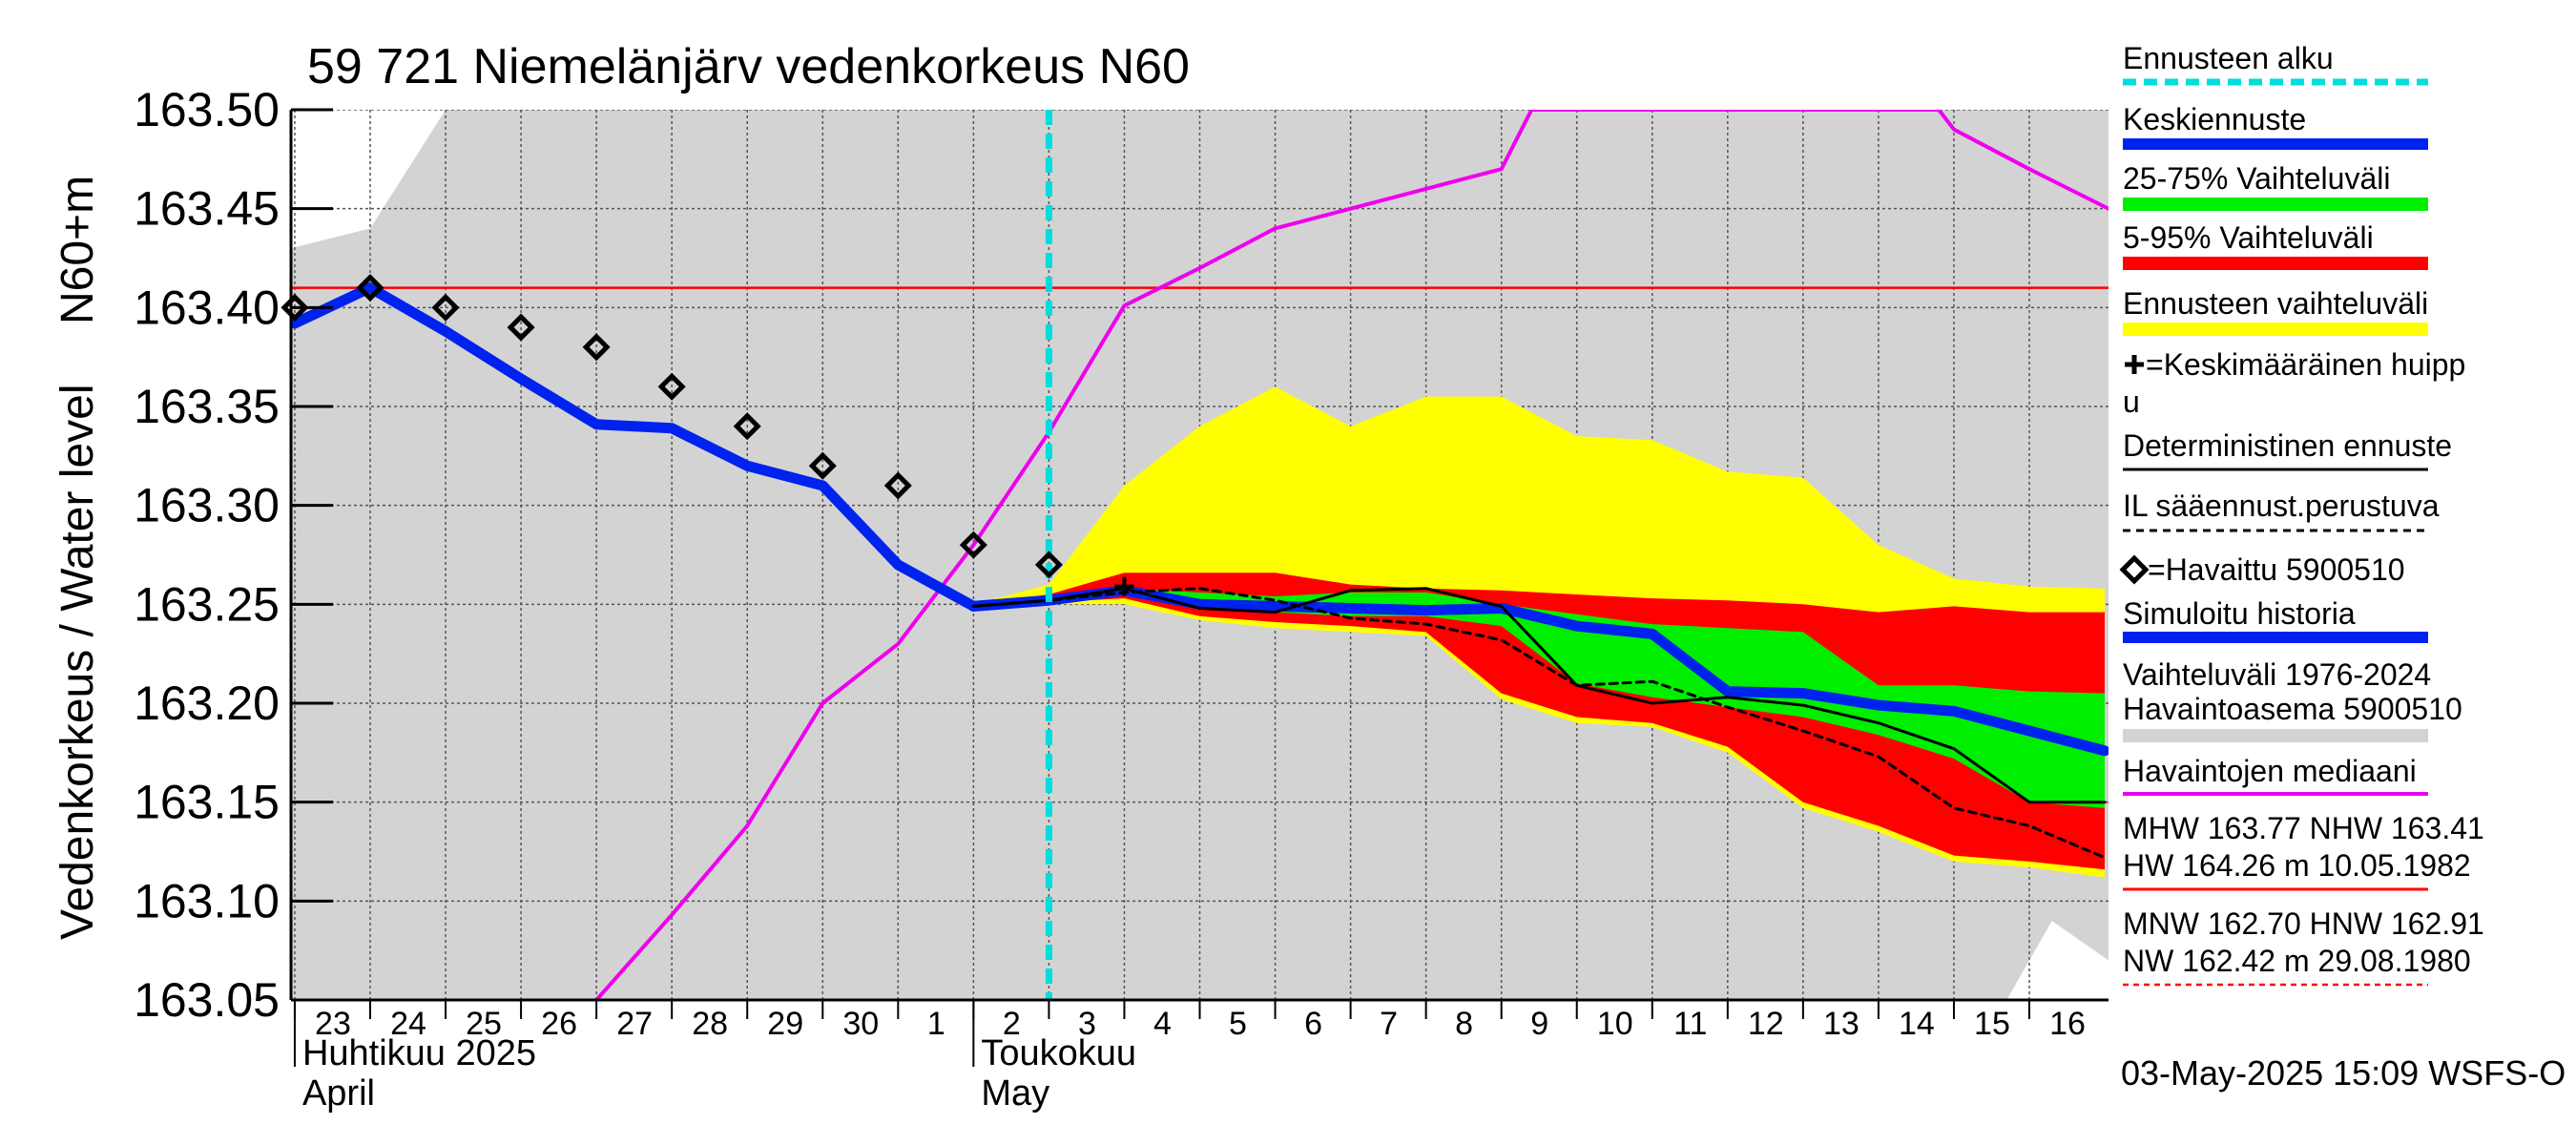  What do you see at coordinates (2275, 329) in the screenshot?
I see `legend-forecast-range-swatch` at bounding box center [2275, 329].